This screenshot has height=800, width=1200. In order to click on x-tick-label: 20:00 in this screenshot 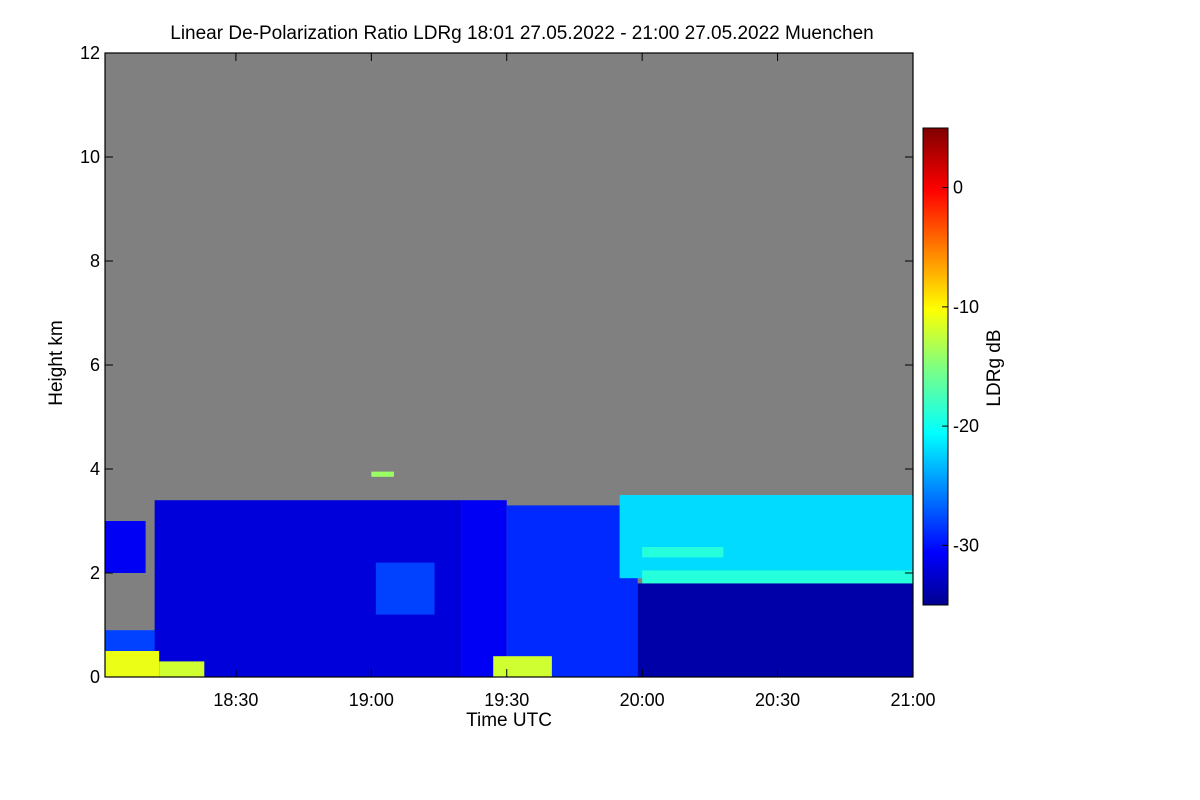, I will do `click(642, 700)`.